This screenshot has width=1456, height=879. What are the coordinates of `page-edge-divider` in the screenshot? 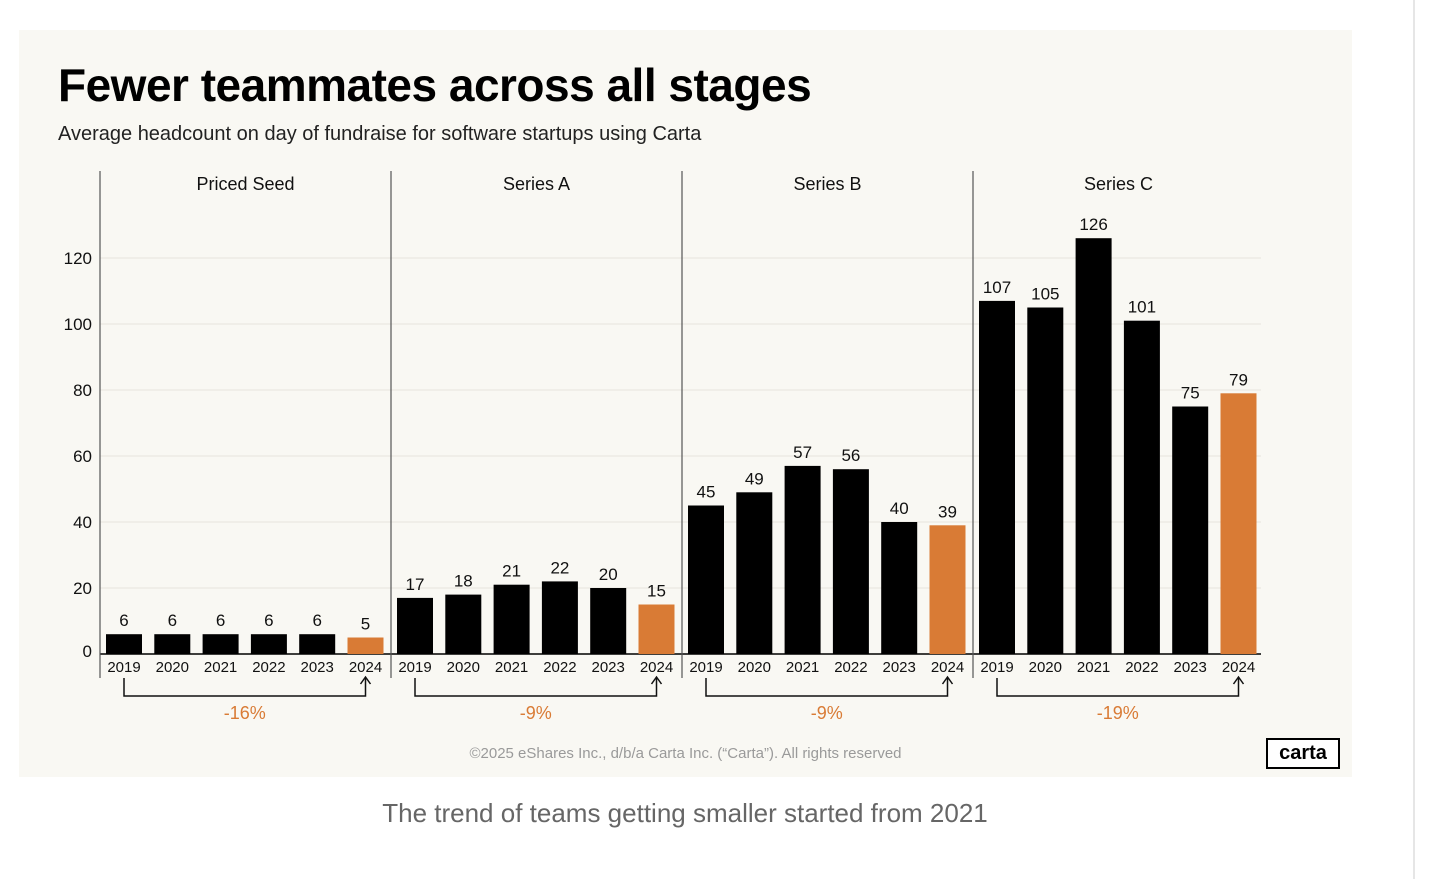 It's located at (1414, 439).